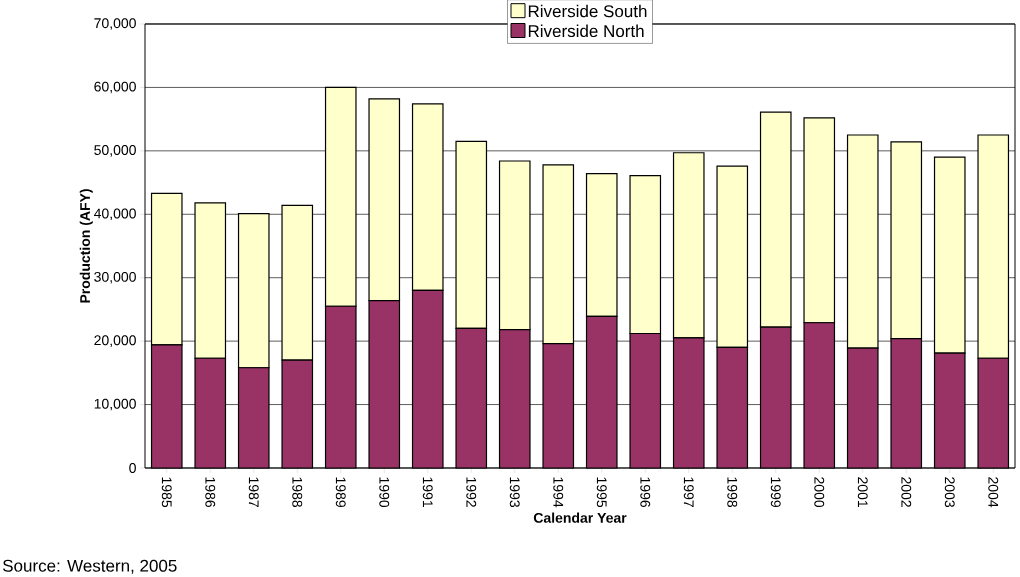  What do you see at coordinates (115, 341) in the screenshot?
I see `y-tick-label: 20,000` at bounding box center [115, 341].